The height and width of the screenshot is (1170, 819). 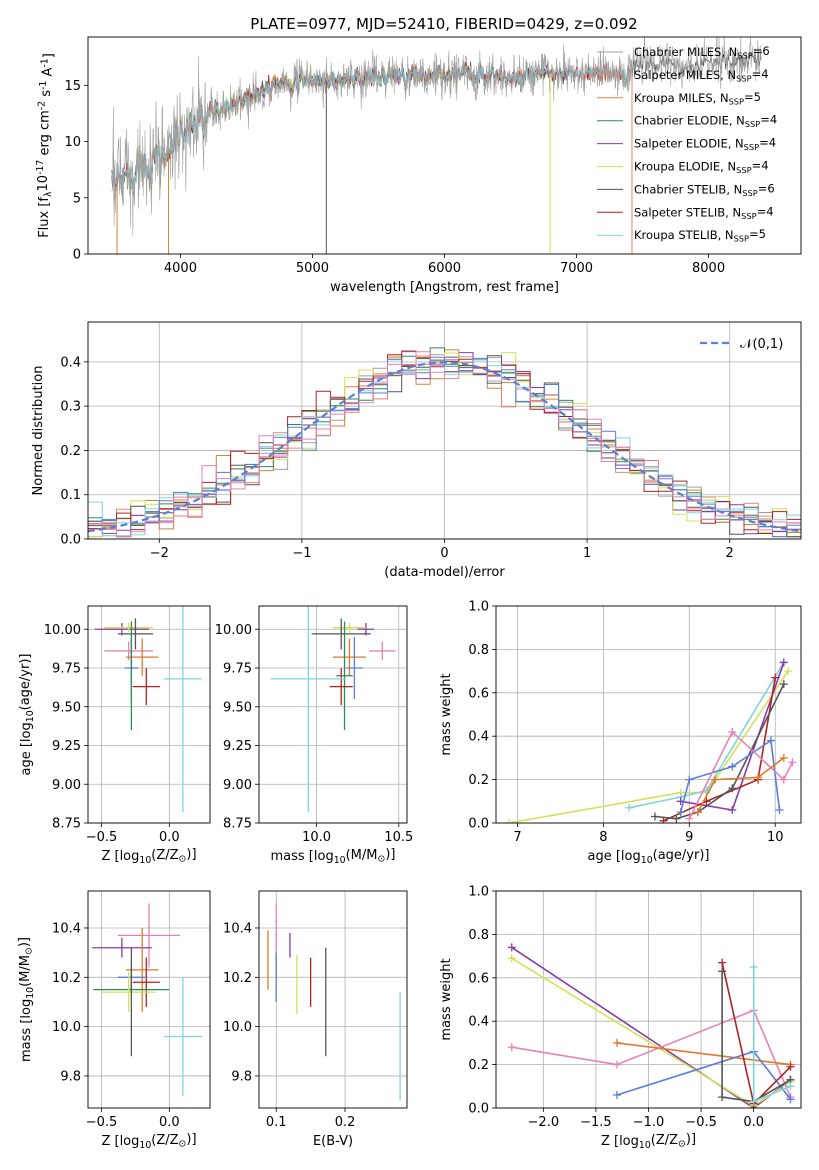 I want to click on x-tick-label: −1.5, so click(x=596, y=1122).